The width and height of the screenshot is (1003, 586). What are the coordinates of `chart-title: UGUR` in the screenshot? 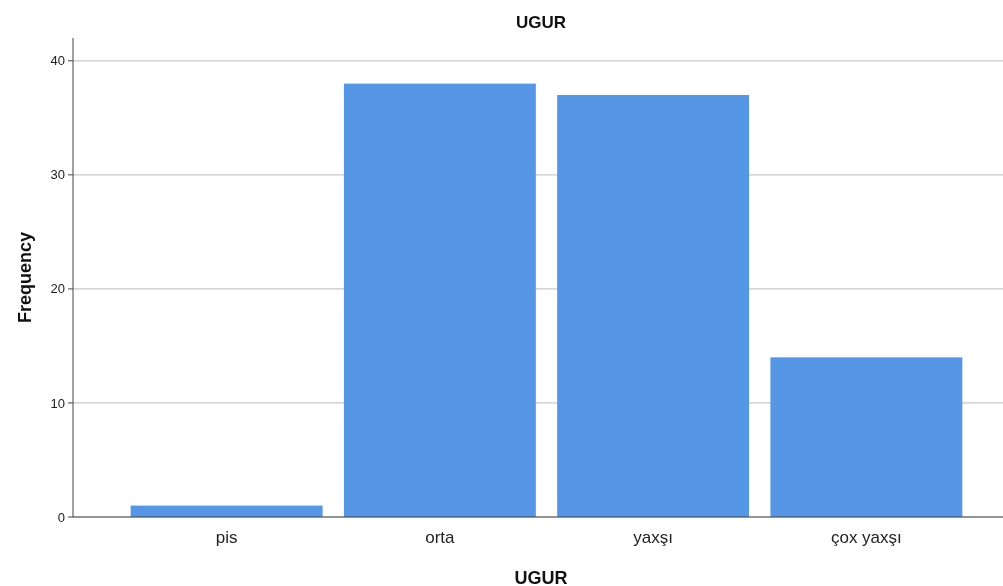 It's located at (541, 22).